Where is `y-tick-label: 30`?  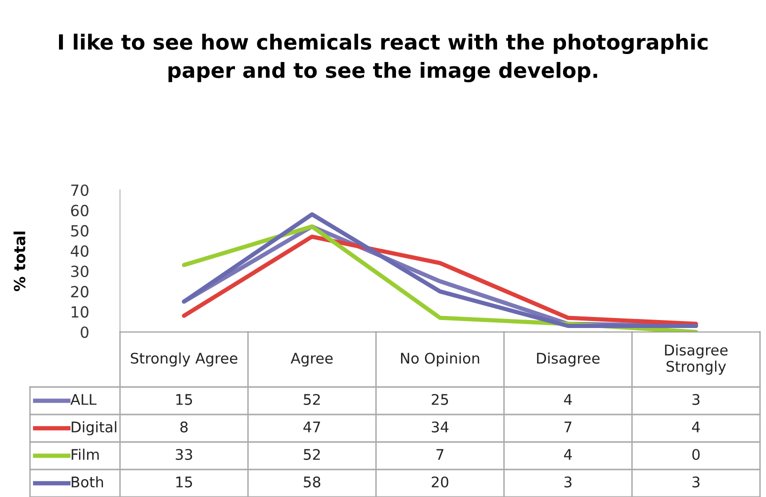 y-tick-label: 30 is located at coordinates (79, 272).